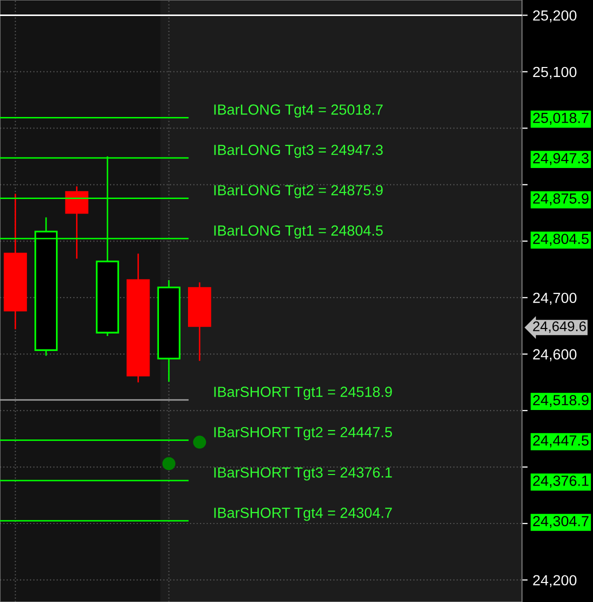 This screenshot has height=602, width=593. I want to click on ref-line-label: IBarSHORT Tgt1 = 24518.9, so click(303, 393).